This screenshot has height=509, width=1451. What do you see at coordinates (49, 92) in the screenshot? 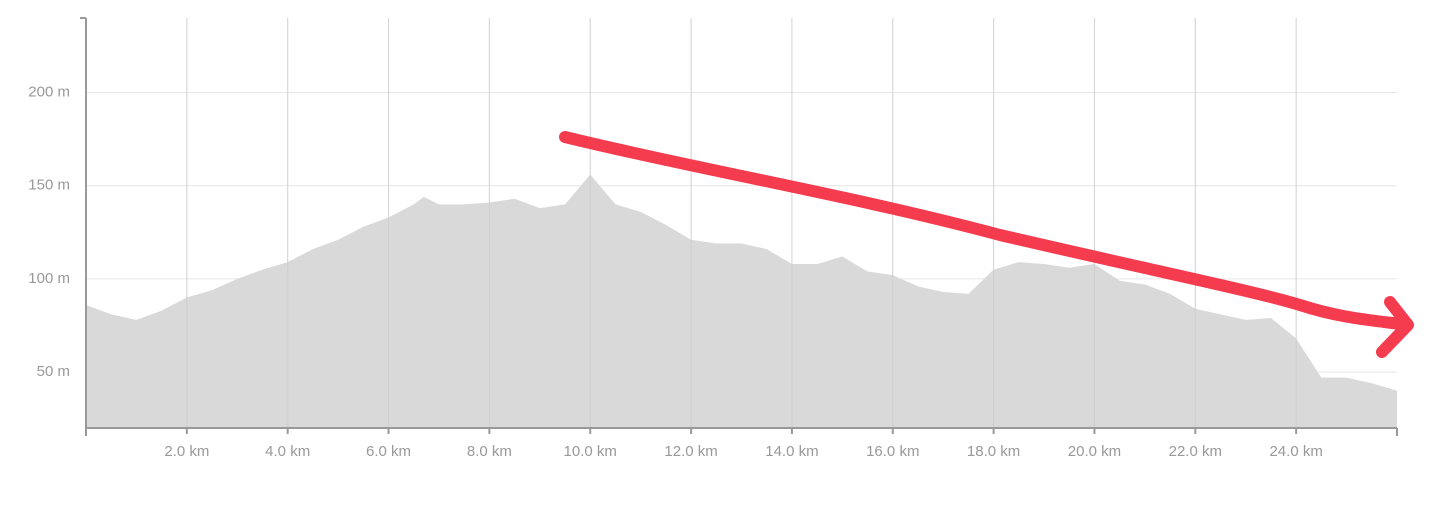
I see `y-tick-label: 200 m` at bounding box center [49, 92].